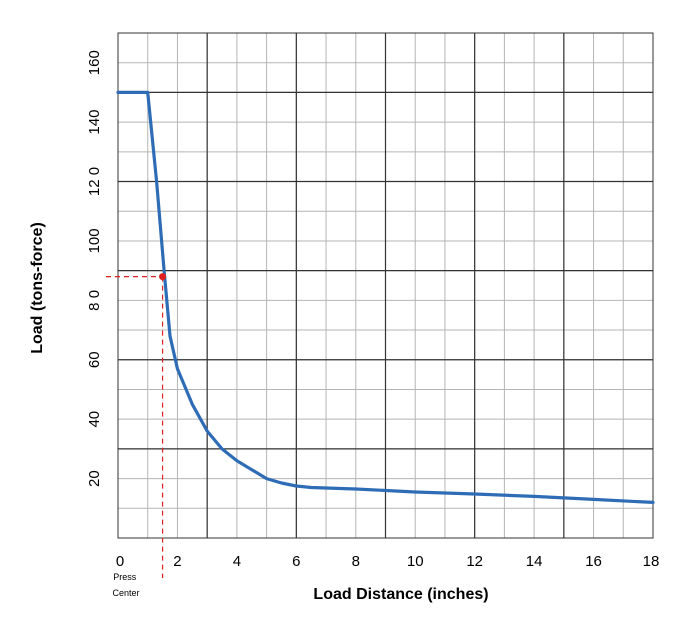 Image resolution: width=700 pixels, height=622 pixels. What do you see at coordinates (163, 277) in the screenshot?
I see `marker-point` at bounding box center [163, 277].